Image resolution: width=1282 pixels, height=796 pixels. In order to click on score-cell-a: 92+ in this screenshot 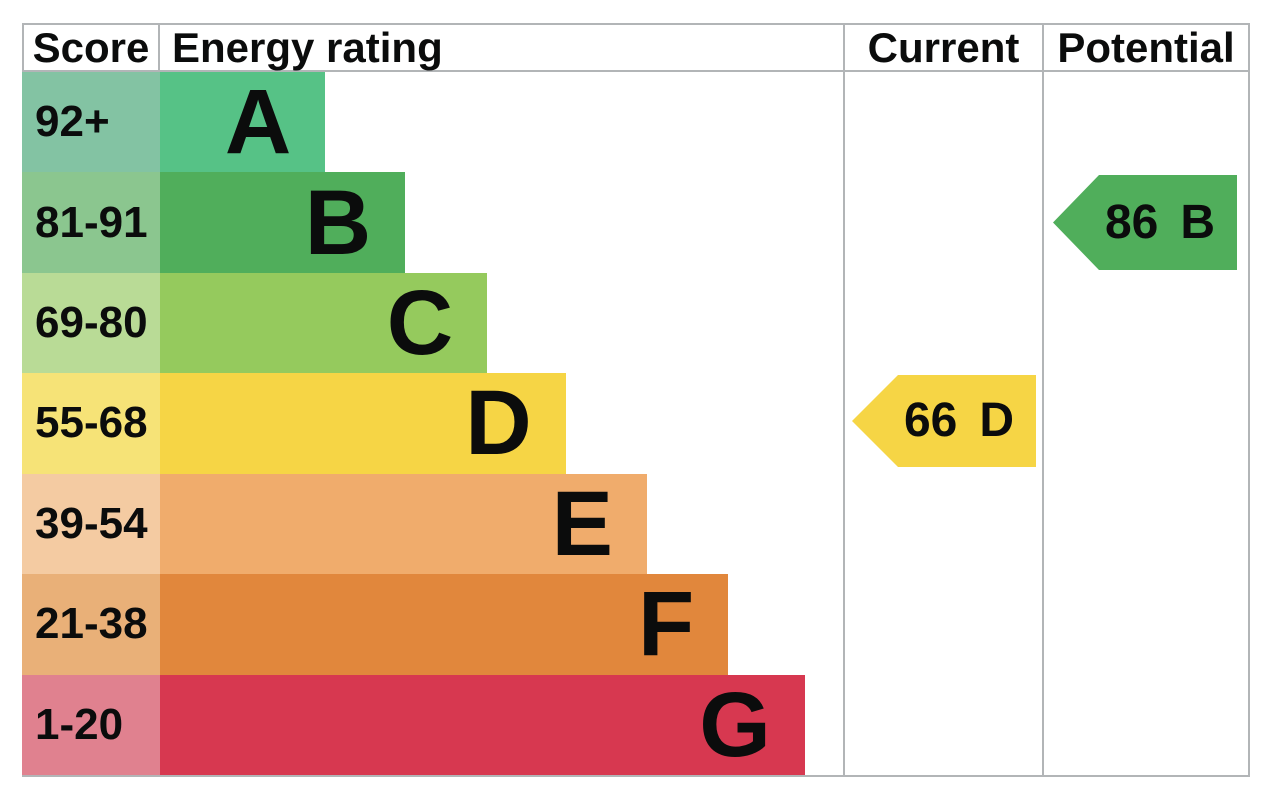, I will do `click(91, 122)`.